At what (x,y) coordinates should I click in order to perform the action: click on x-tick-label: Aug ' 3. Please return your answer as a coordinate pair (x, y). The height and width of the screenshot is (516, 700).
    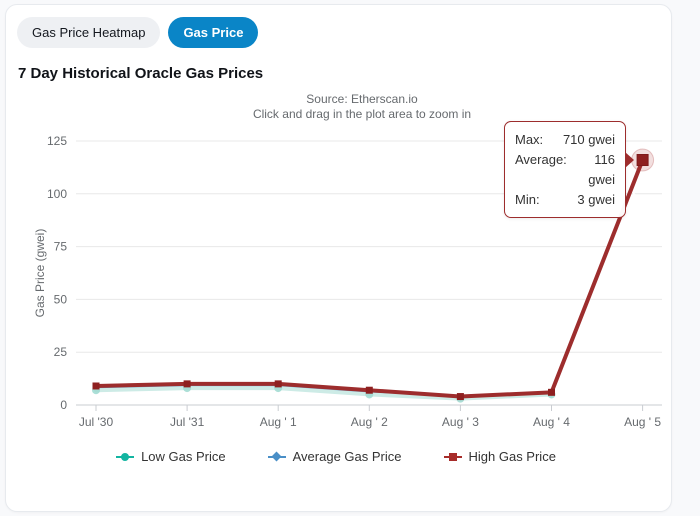
    Looking at the image, I should click on (460, 422).